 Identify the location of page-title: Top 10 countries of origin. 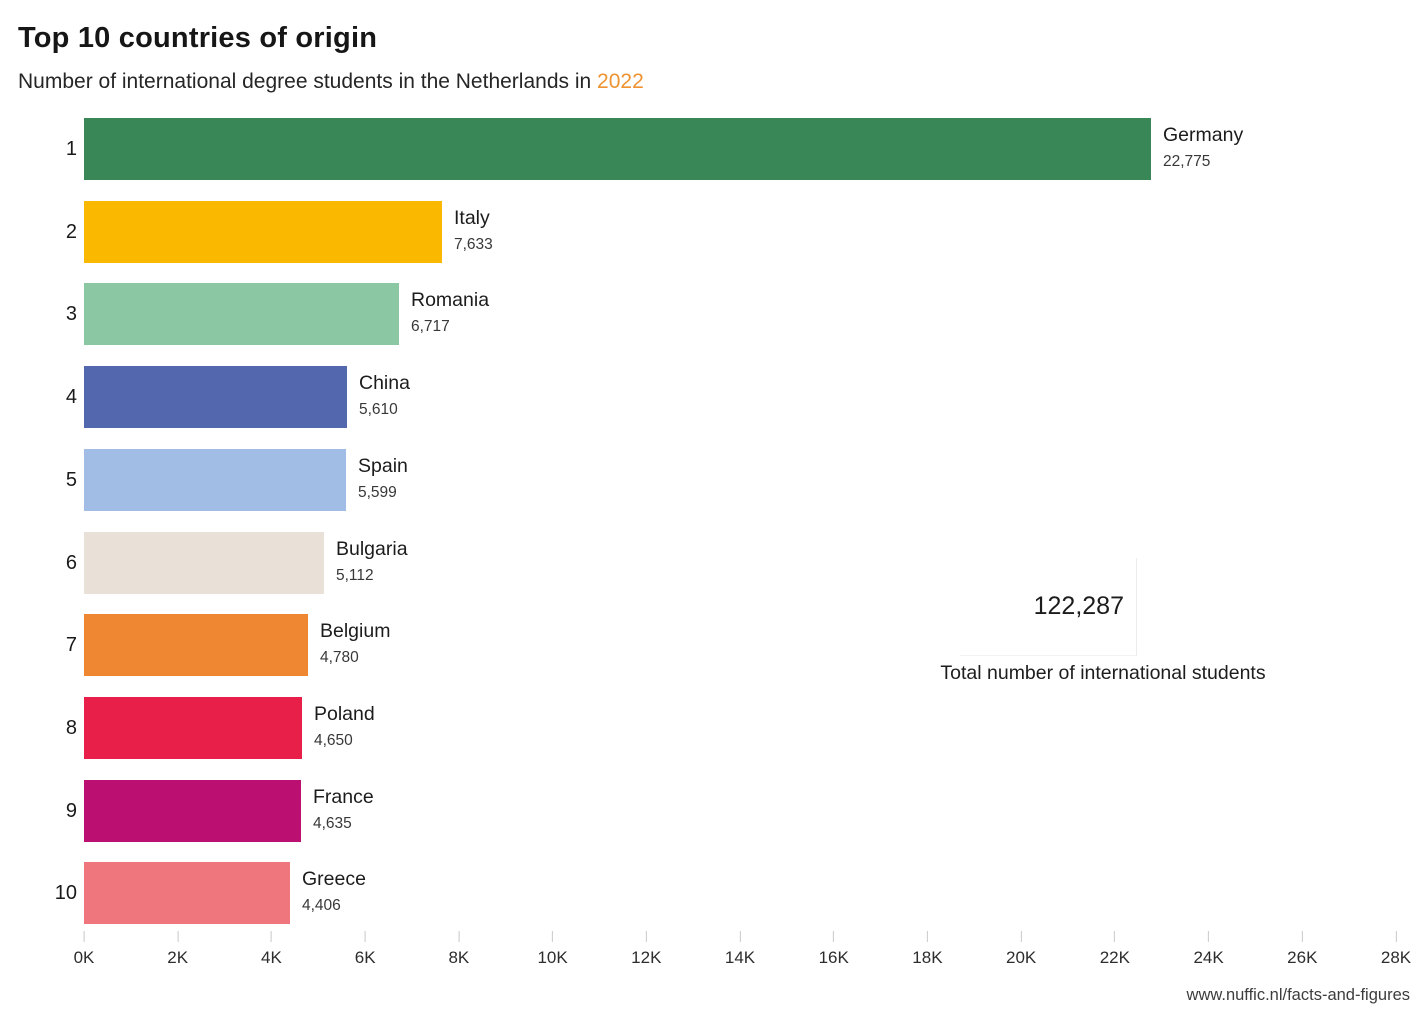
(198, 38).